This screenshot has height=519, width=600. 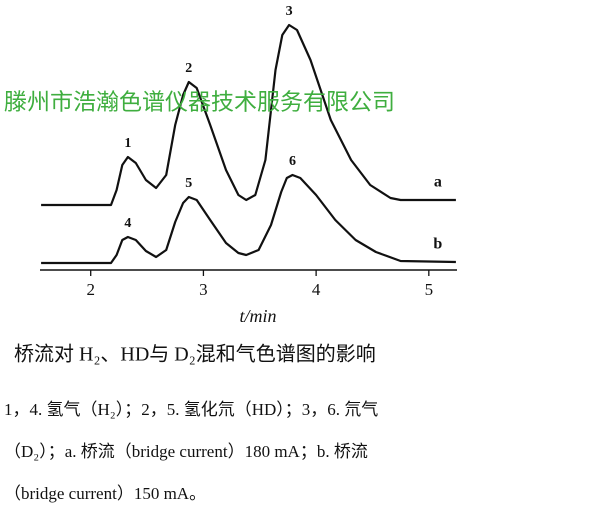 What do you see at coordinates (199, 103) in the screenshot?
I see `watermark: 滕州市浩瀚色谱仪器技术服务有限公司` at bounding box center [199, 103].